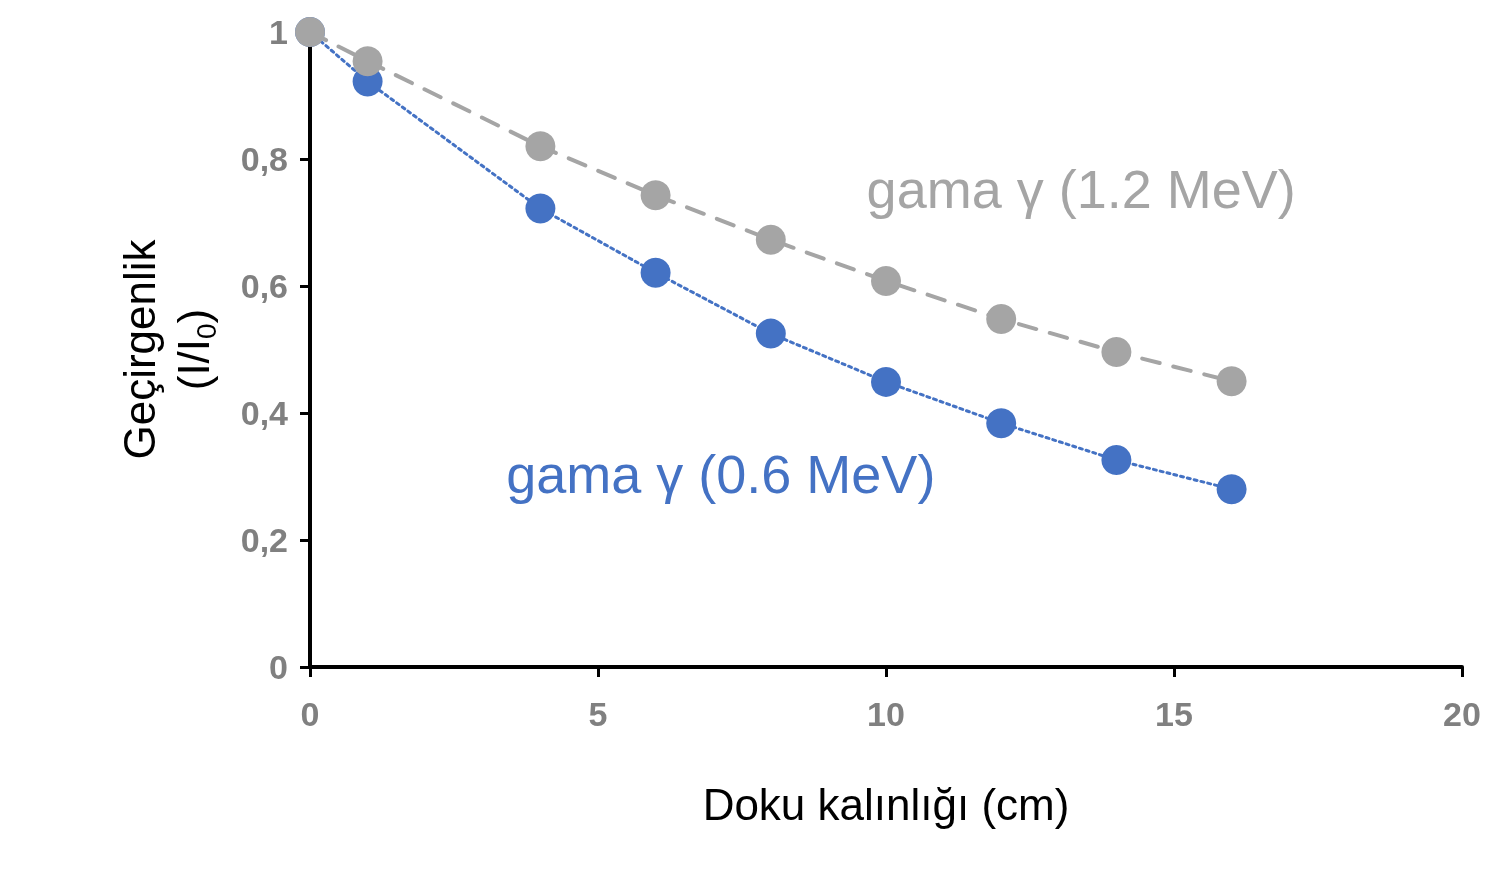 This screenshot has height=895, width=1502. Describe the element at coordinates (1462, 714) in the screenshot. I see `x-tick-label: 20` at that location.